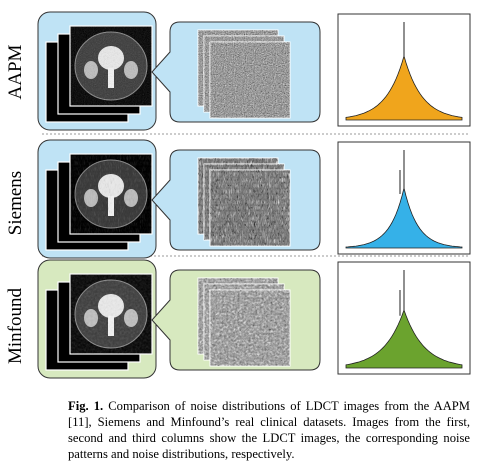  I want to click on caption-label: Fig. 1., so click(86, 406).